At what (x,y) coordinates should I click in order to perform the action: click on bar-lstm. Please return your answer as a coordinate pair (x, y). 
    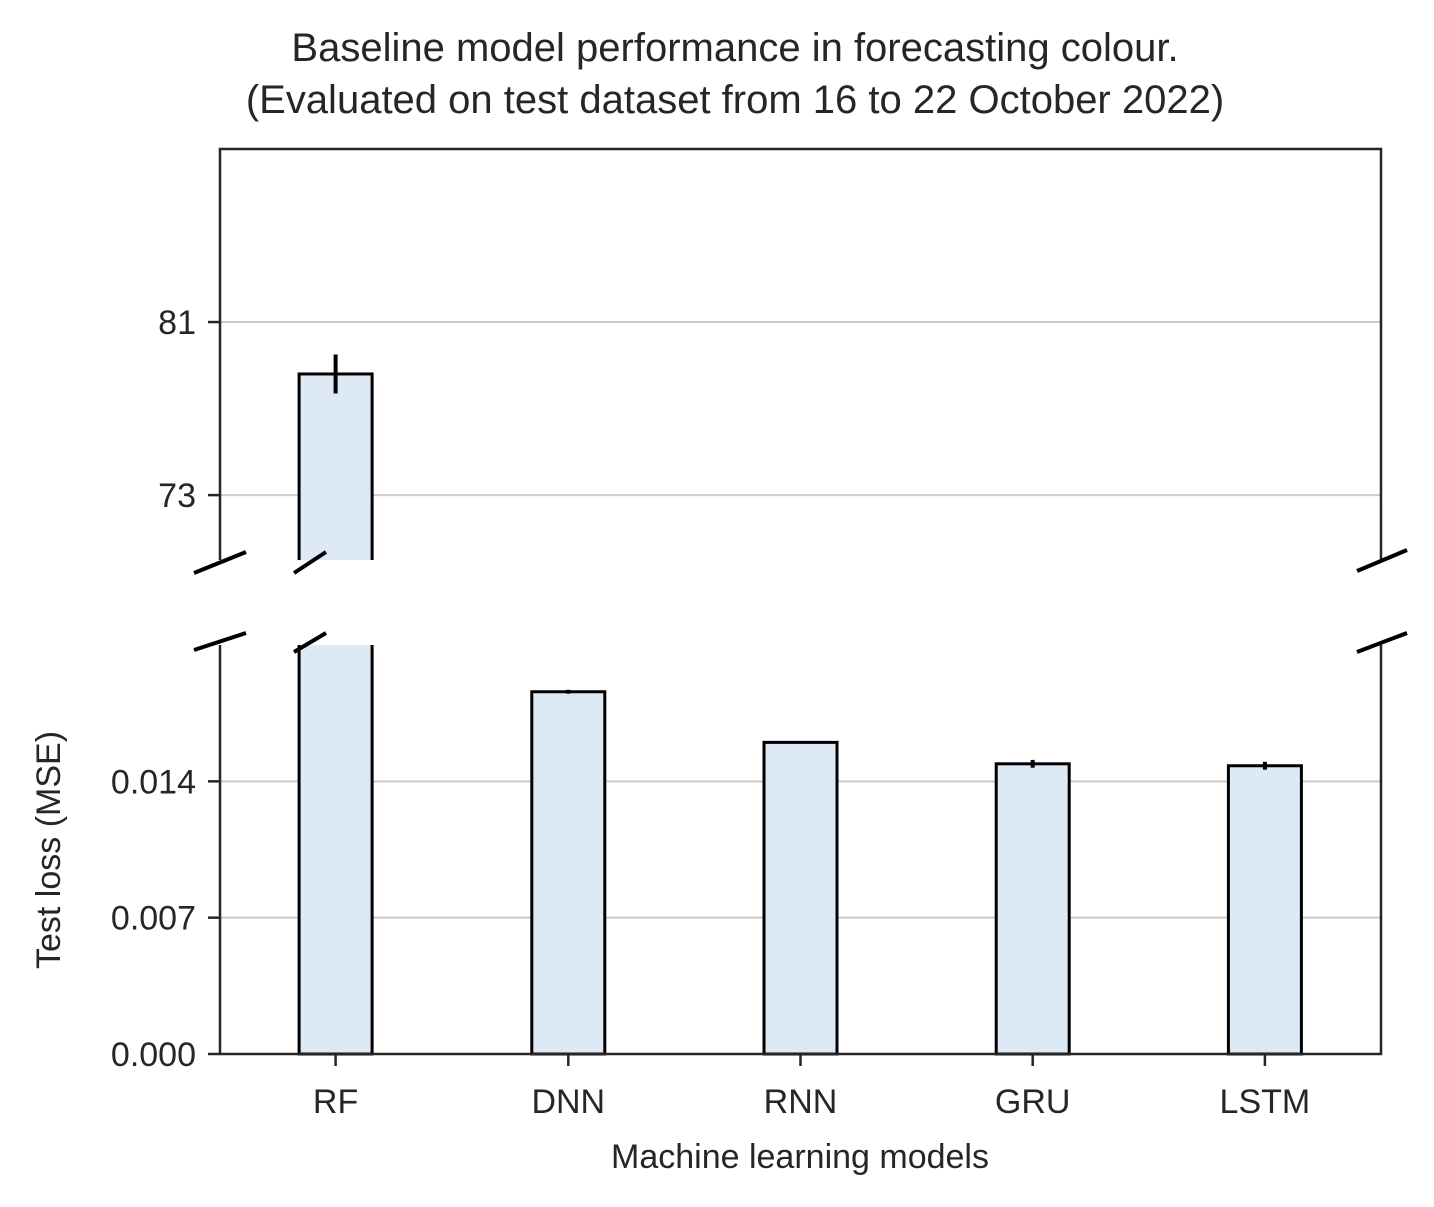
    Looking at the image, I should click on (1264, 910).